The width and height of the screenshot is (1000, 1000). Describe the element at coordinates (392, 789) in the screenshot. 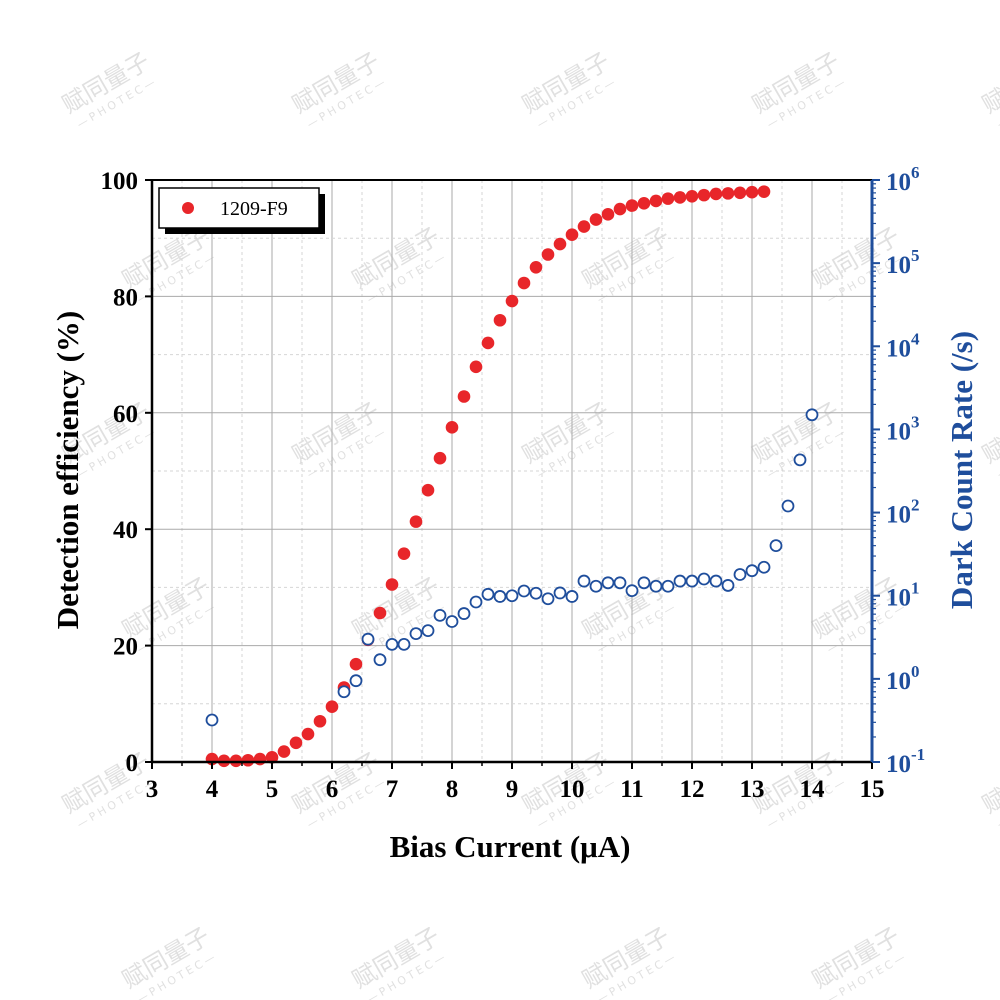

I see `x-tick-label: 7` at that location.